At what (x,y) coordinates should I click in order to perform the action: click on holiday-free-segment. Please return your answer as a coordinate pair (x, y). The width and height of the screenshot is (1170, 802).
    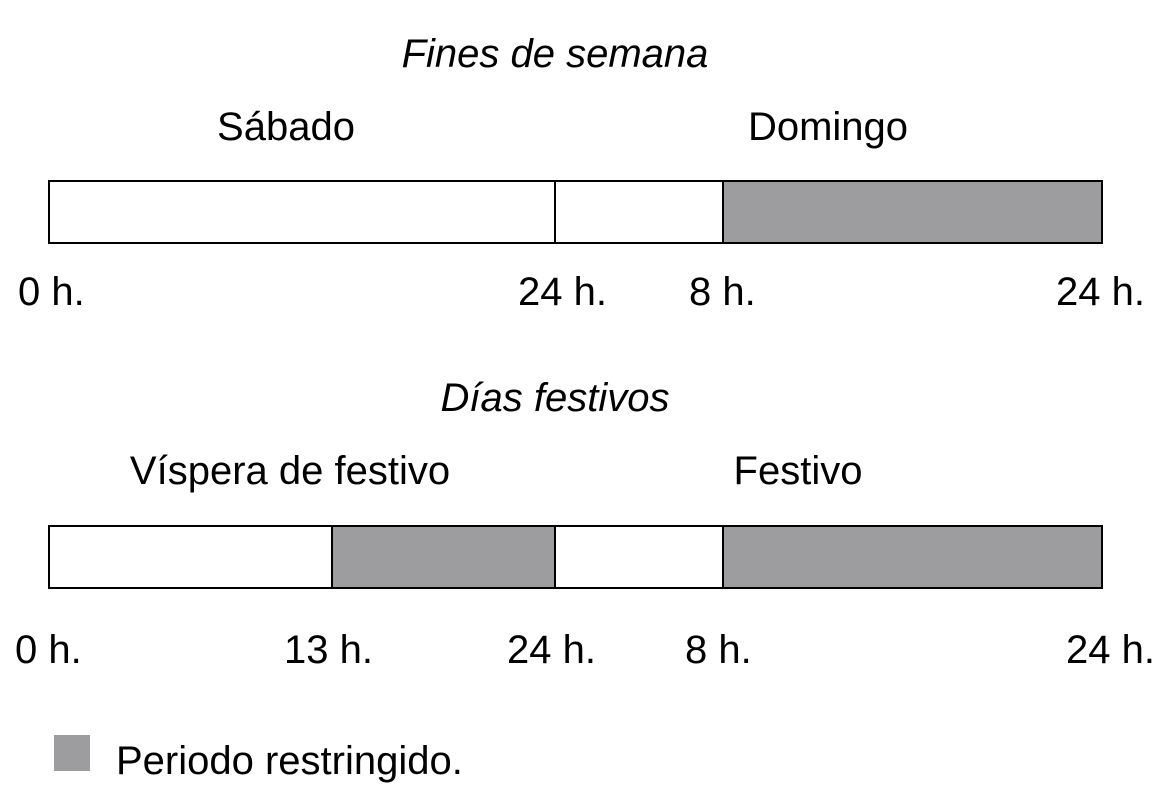
    Looking at the image, I should click on (638, 557).